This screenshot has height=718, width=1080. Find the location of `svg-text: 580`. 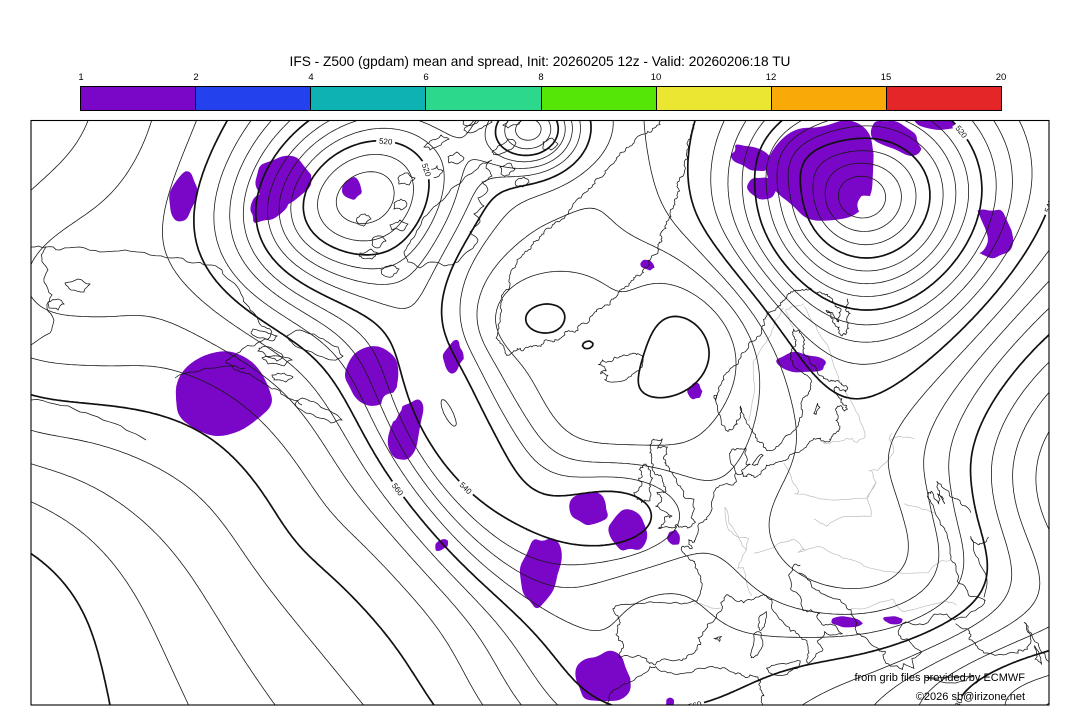

svg-text: 580 is located at coordinates (957, 705).